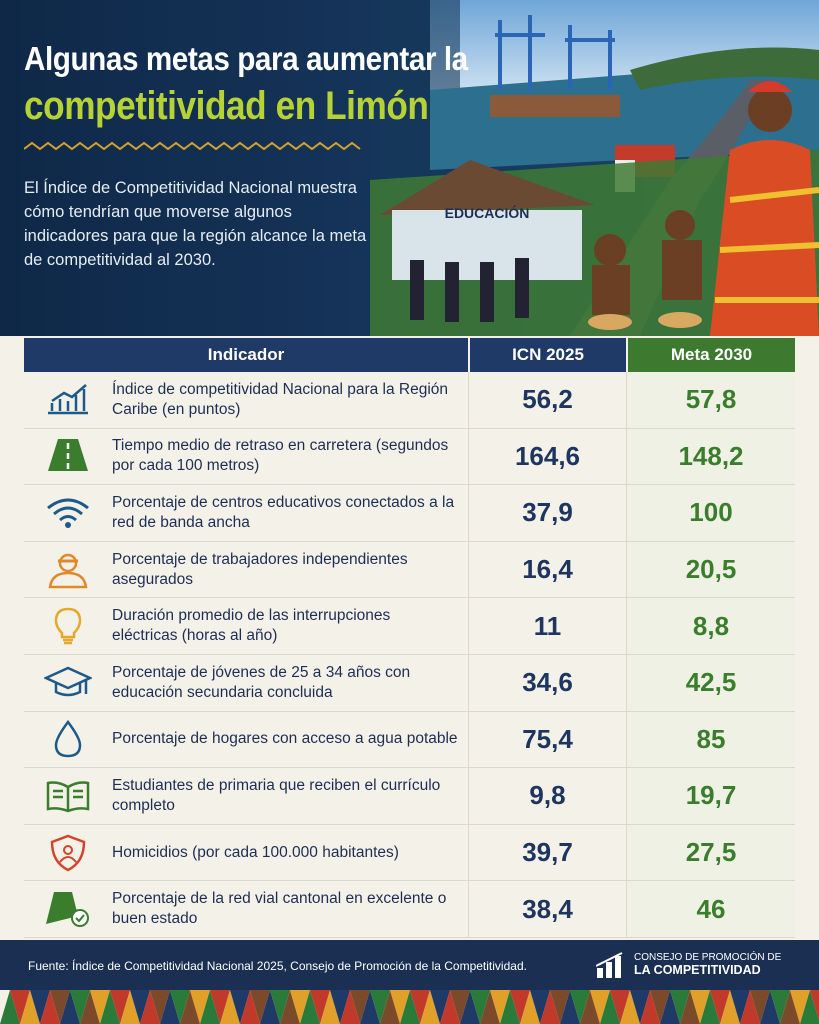  Describe the element at coordinates (547, 796) in the screenshot. I see `icn-value: 9,8` at that location.